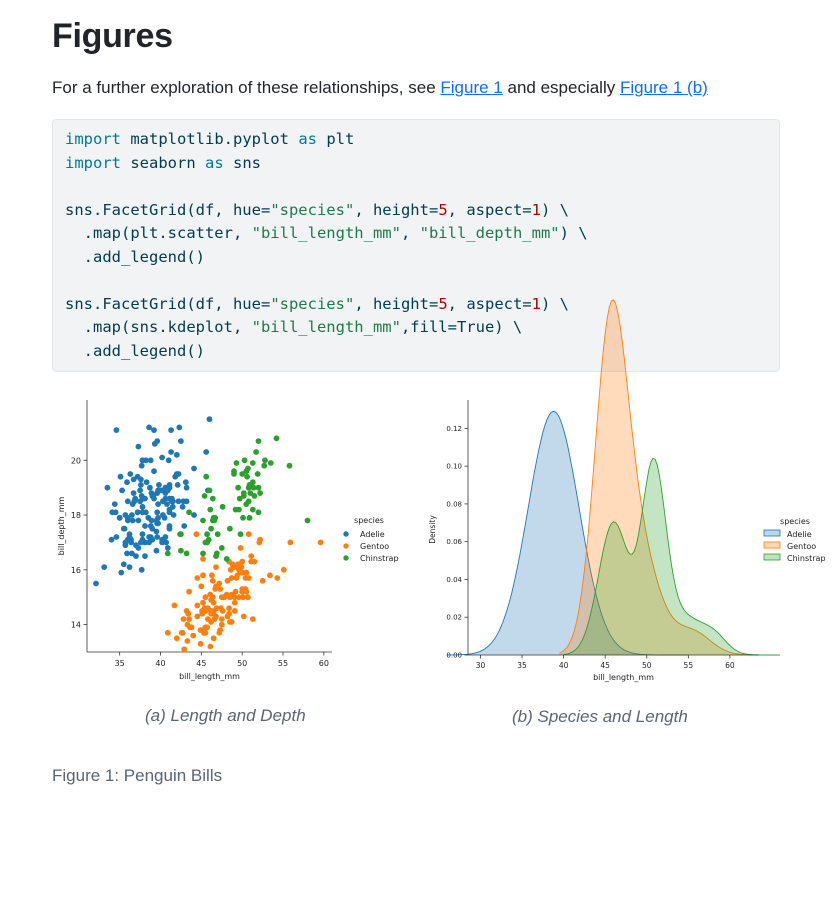  I want to click on code-token: , aspect=, so click(489, 209).